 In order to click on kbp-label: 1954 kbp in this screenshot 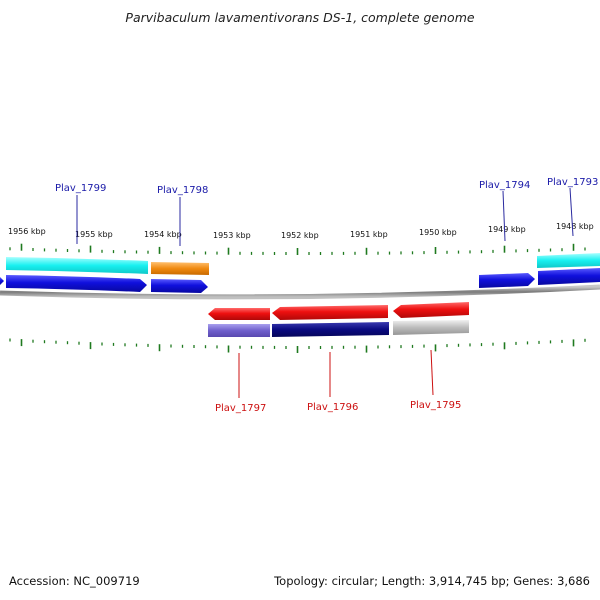, I will do `click(163, 234)`.